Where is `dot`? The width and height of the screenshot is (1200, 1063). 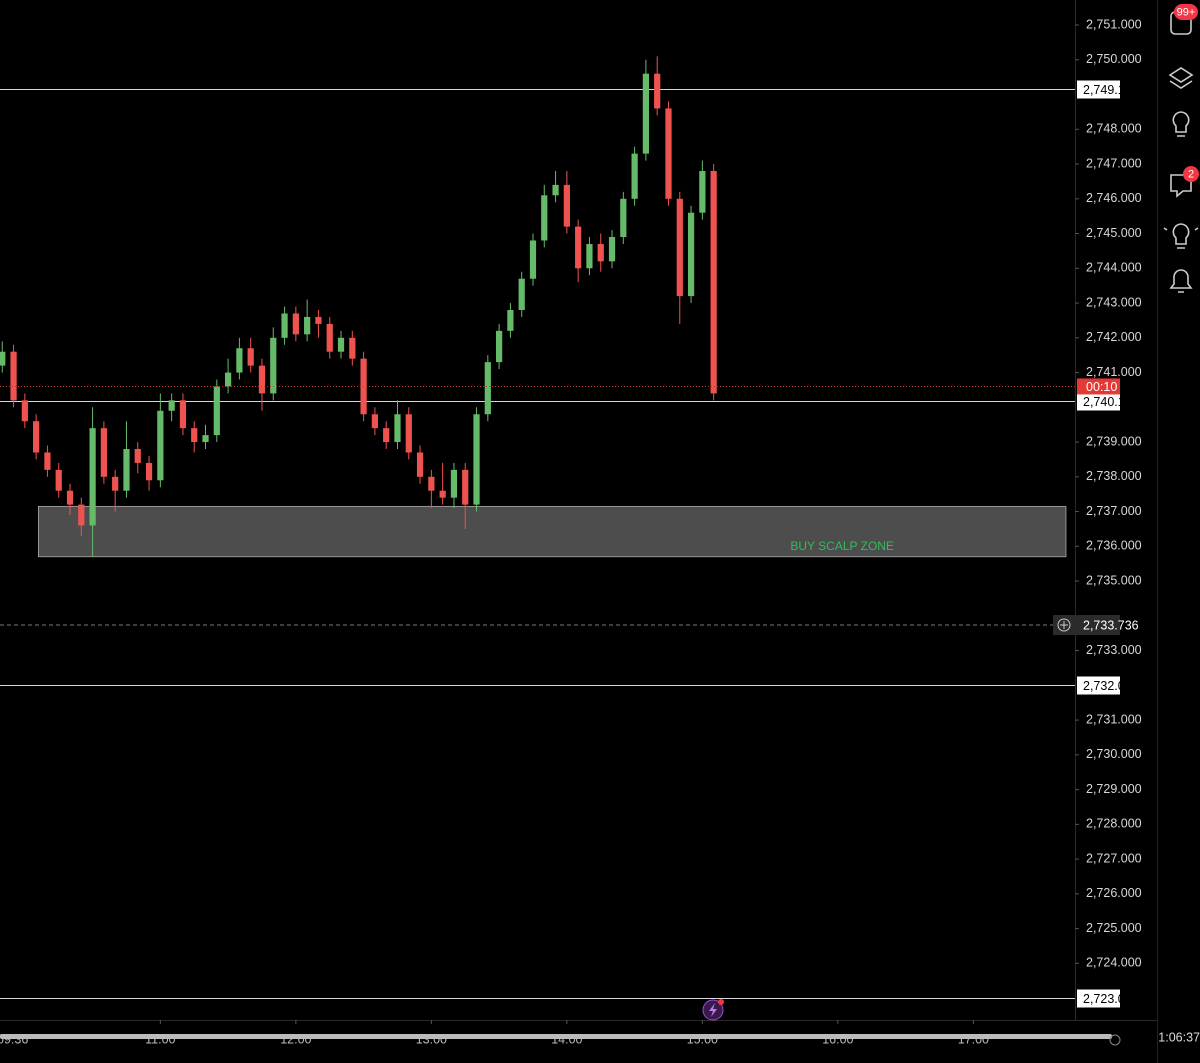 dot is located at coordinates (721, 1002).